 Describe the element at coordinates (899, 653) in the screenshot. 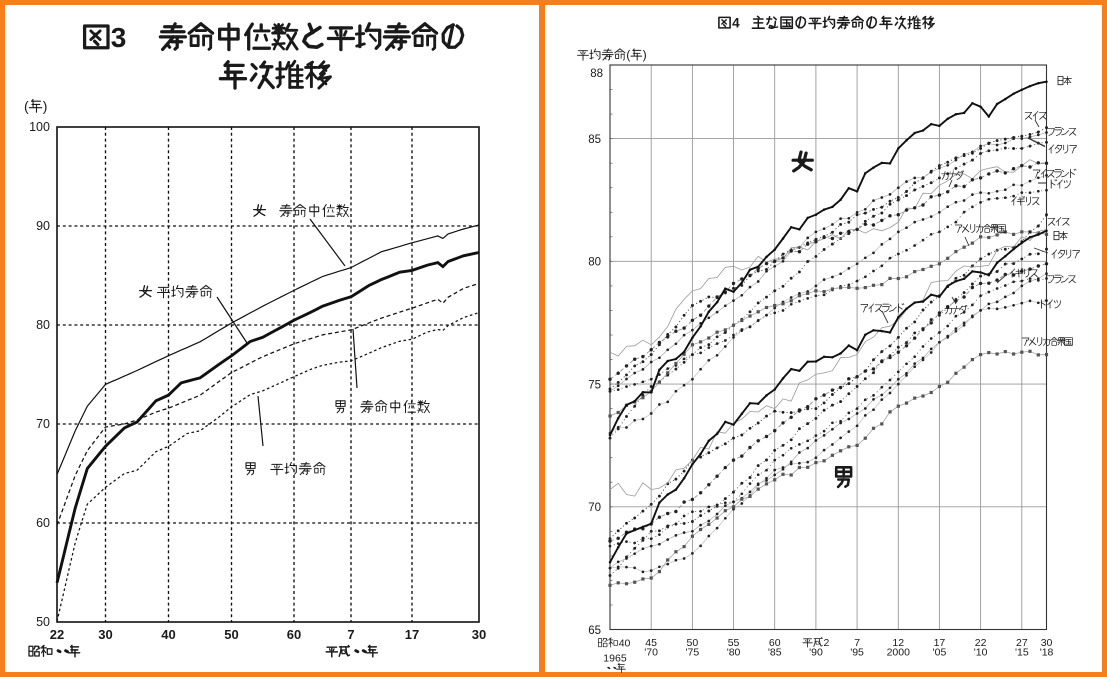

I see `svg-text: 2000` at that location.